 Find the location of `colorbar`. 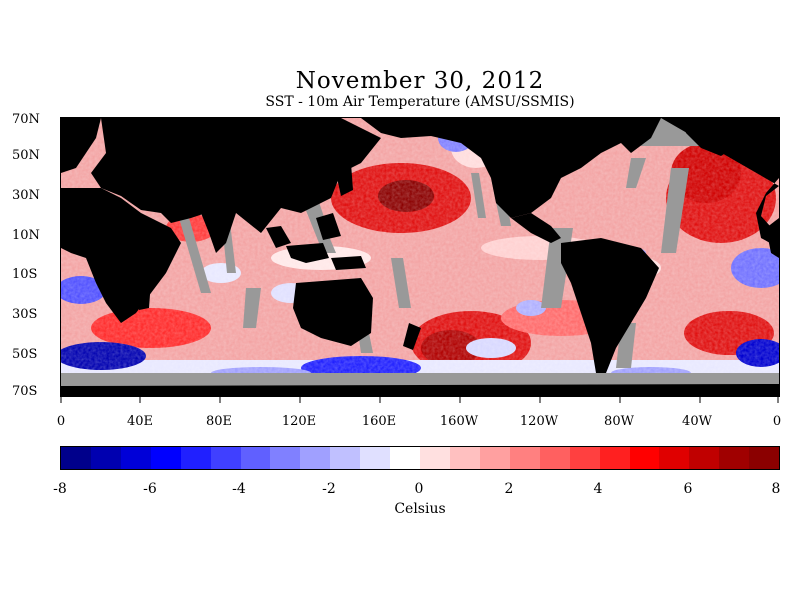

colorbar is located at coordinates (420, 458).